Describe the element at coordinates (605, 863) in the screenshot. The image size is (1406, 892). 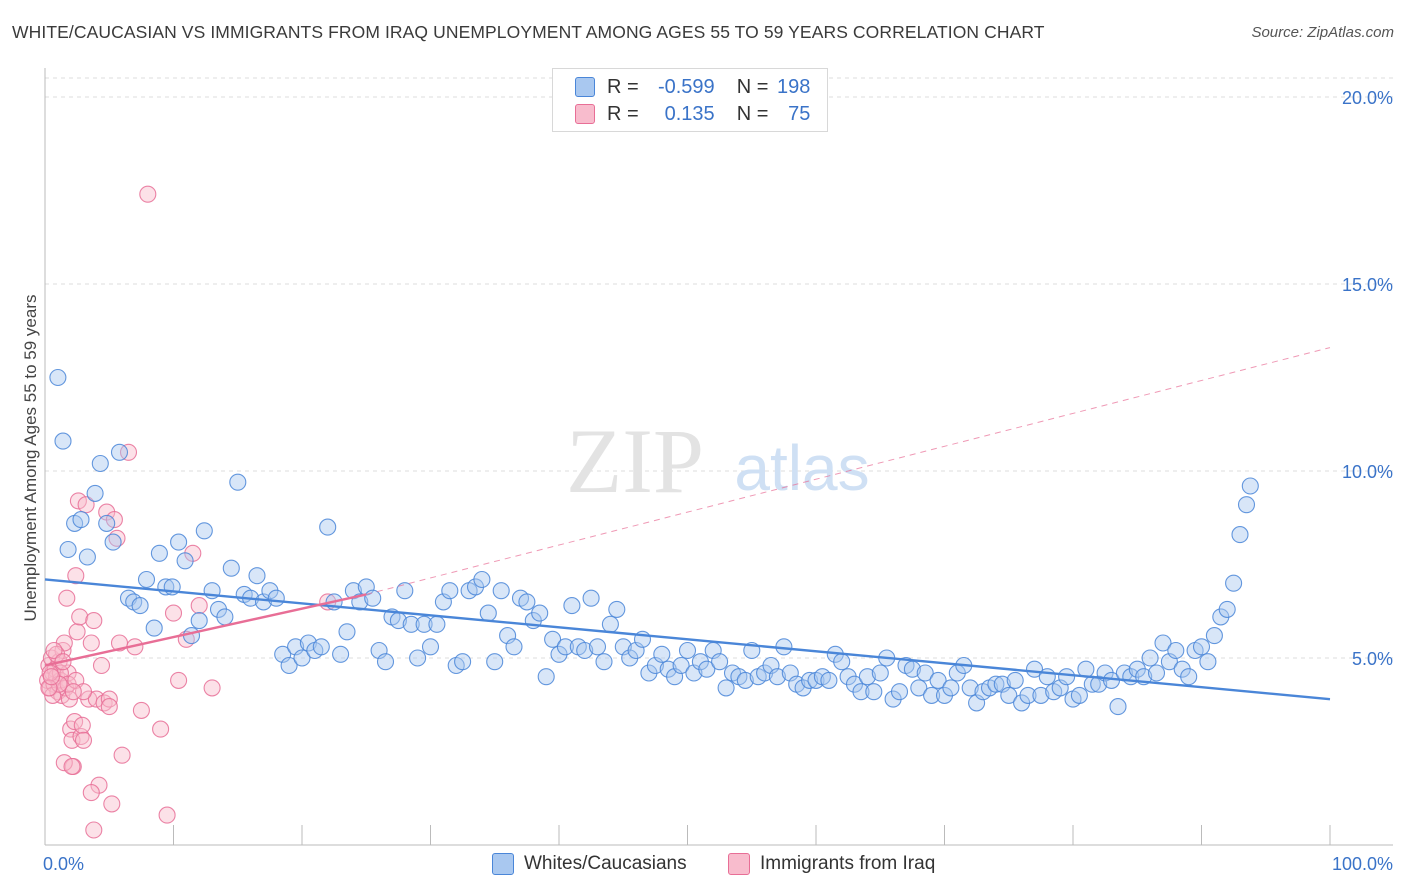
I see `bottom-legend-label-whites: Whites/Caucasians` at that location.